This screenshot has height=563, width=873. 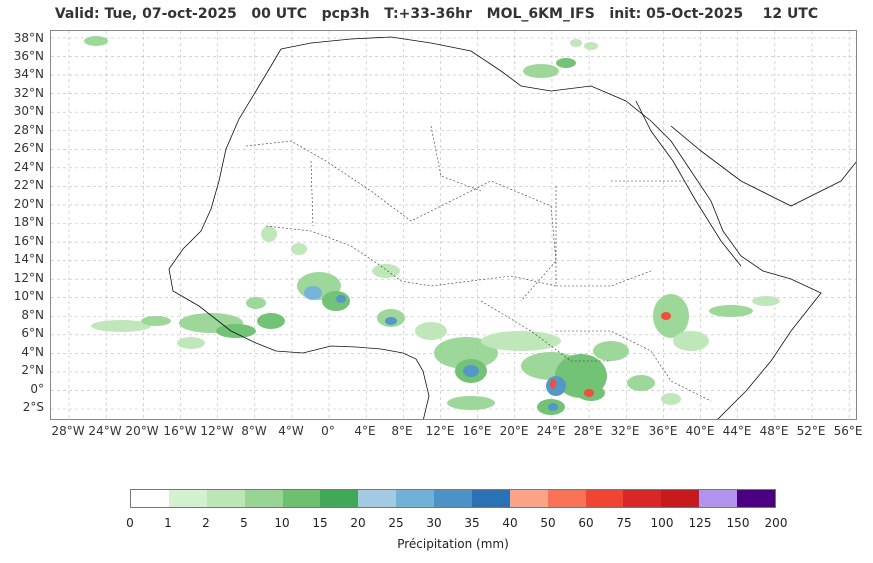 What do you see at coordinates (737, 431) in the screenshot?
I see `lon-label: 44°E` at bounding box center [737, 431].